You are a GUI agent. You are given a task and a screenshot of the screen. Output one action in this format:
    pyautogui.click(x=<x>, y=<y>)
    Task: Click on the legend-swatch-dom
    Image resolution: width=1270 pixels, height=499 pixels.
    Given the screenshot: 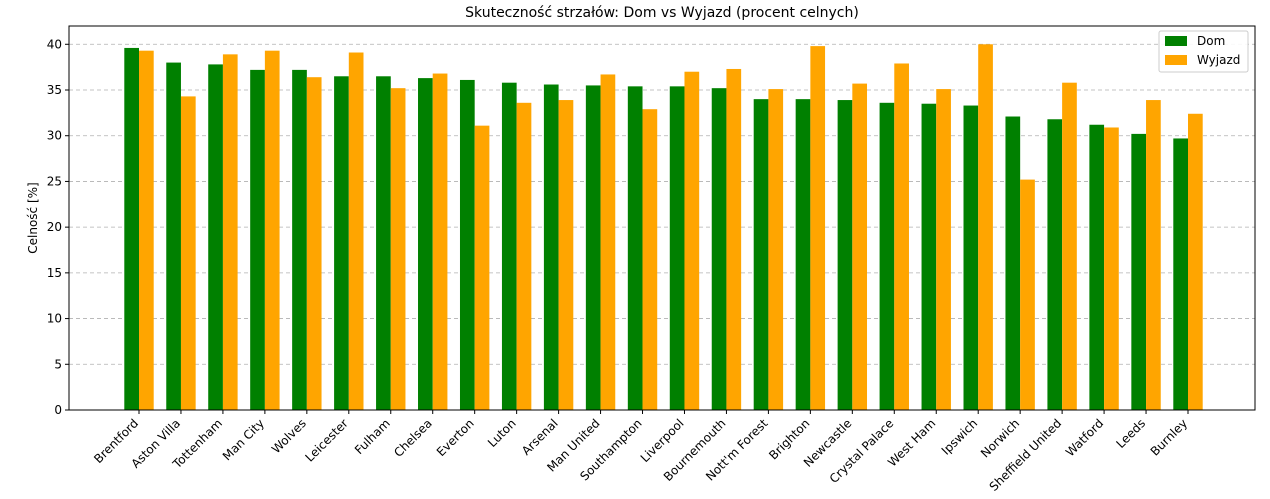 What is the action you would take?
    pyautogui.click(x=1176, y=41)
    